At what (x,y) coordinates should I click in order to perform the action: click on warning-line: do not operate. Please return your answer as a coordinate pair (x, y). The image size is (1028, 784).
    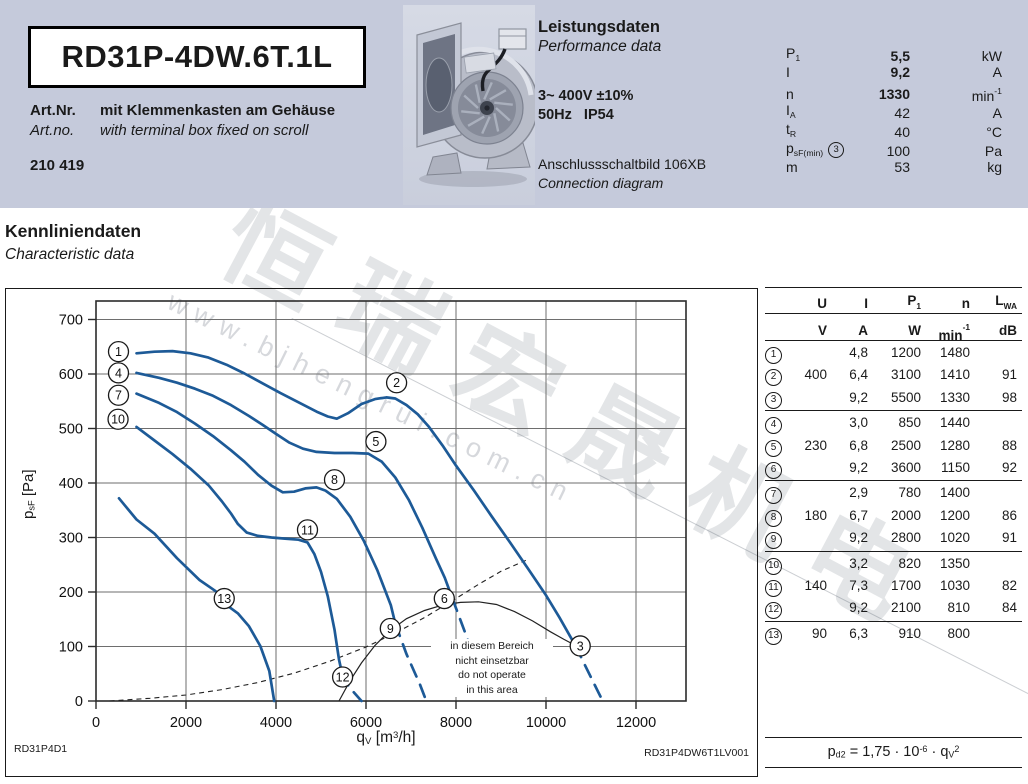
    Looking at the image, I should click on (492, 675).